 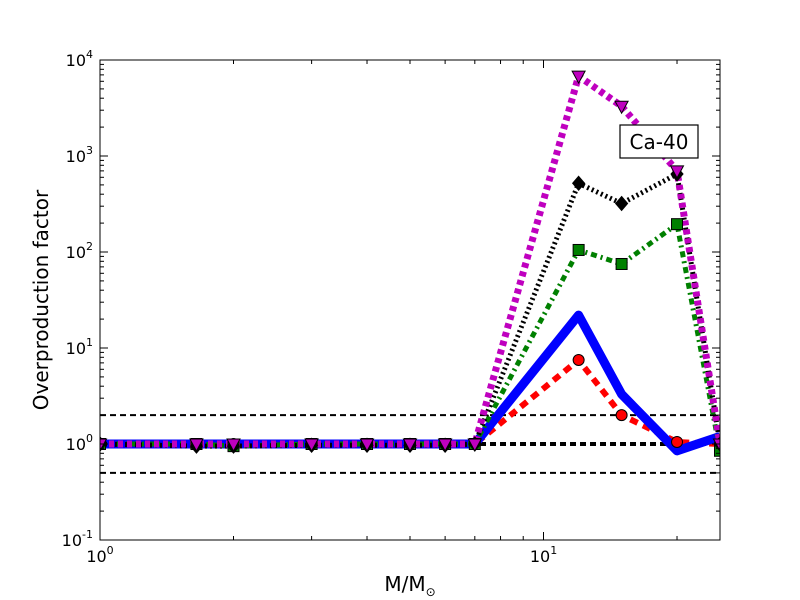 What do you see at coordinates (543, 555) in the screenshot?
I see `x-tick-label: 10¹` at bounding box center [543, 555].